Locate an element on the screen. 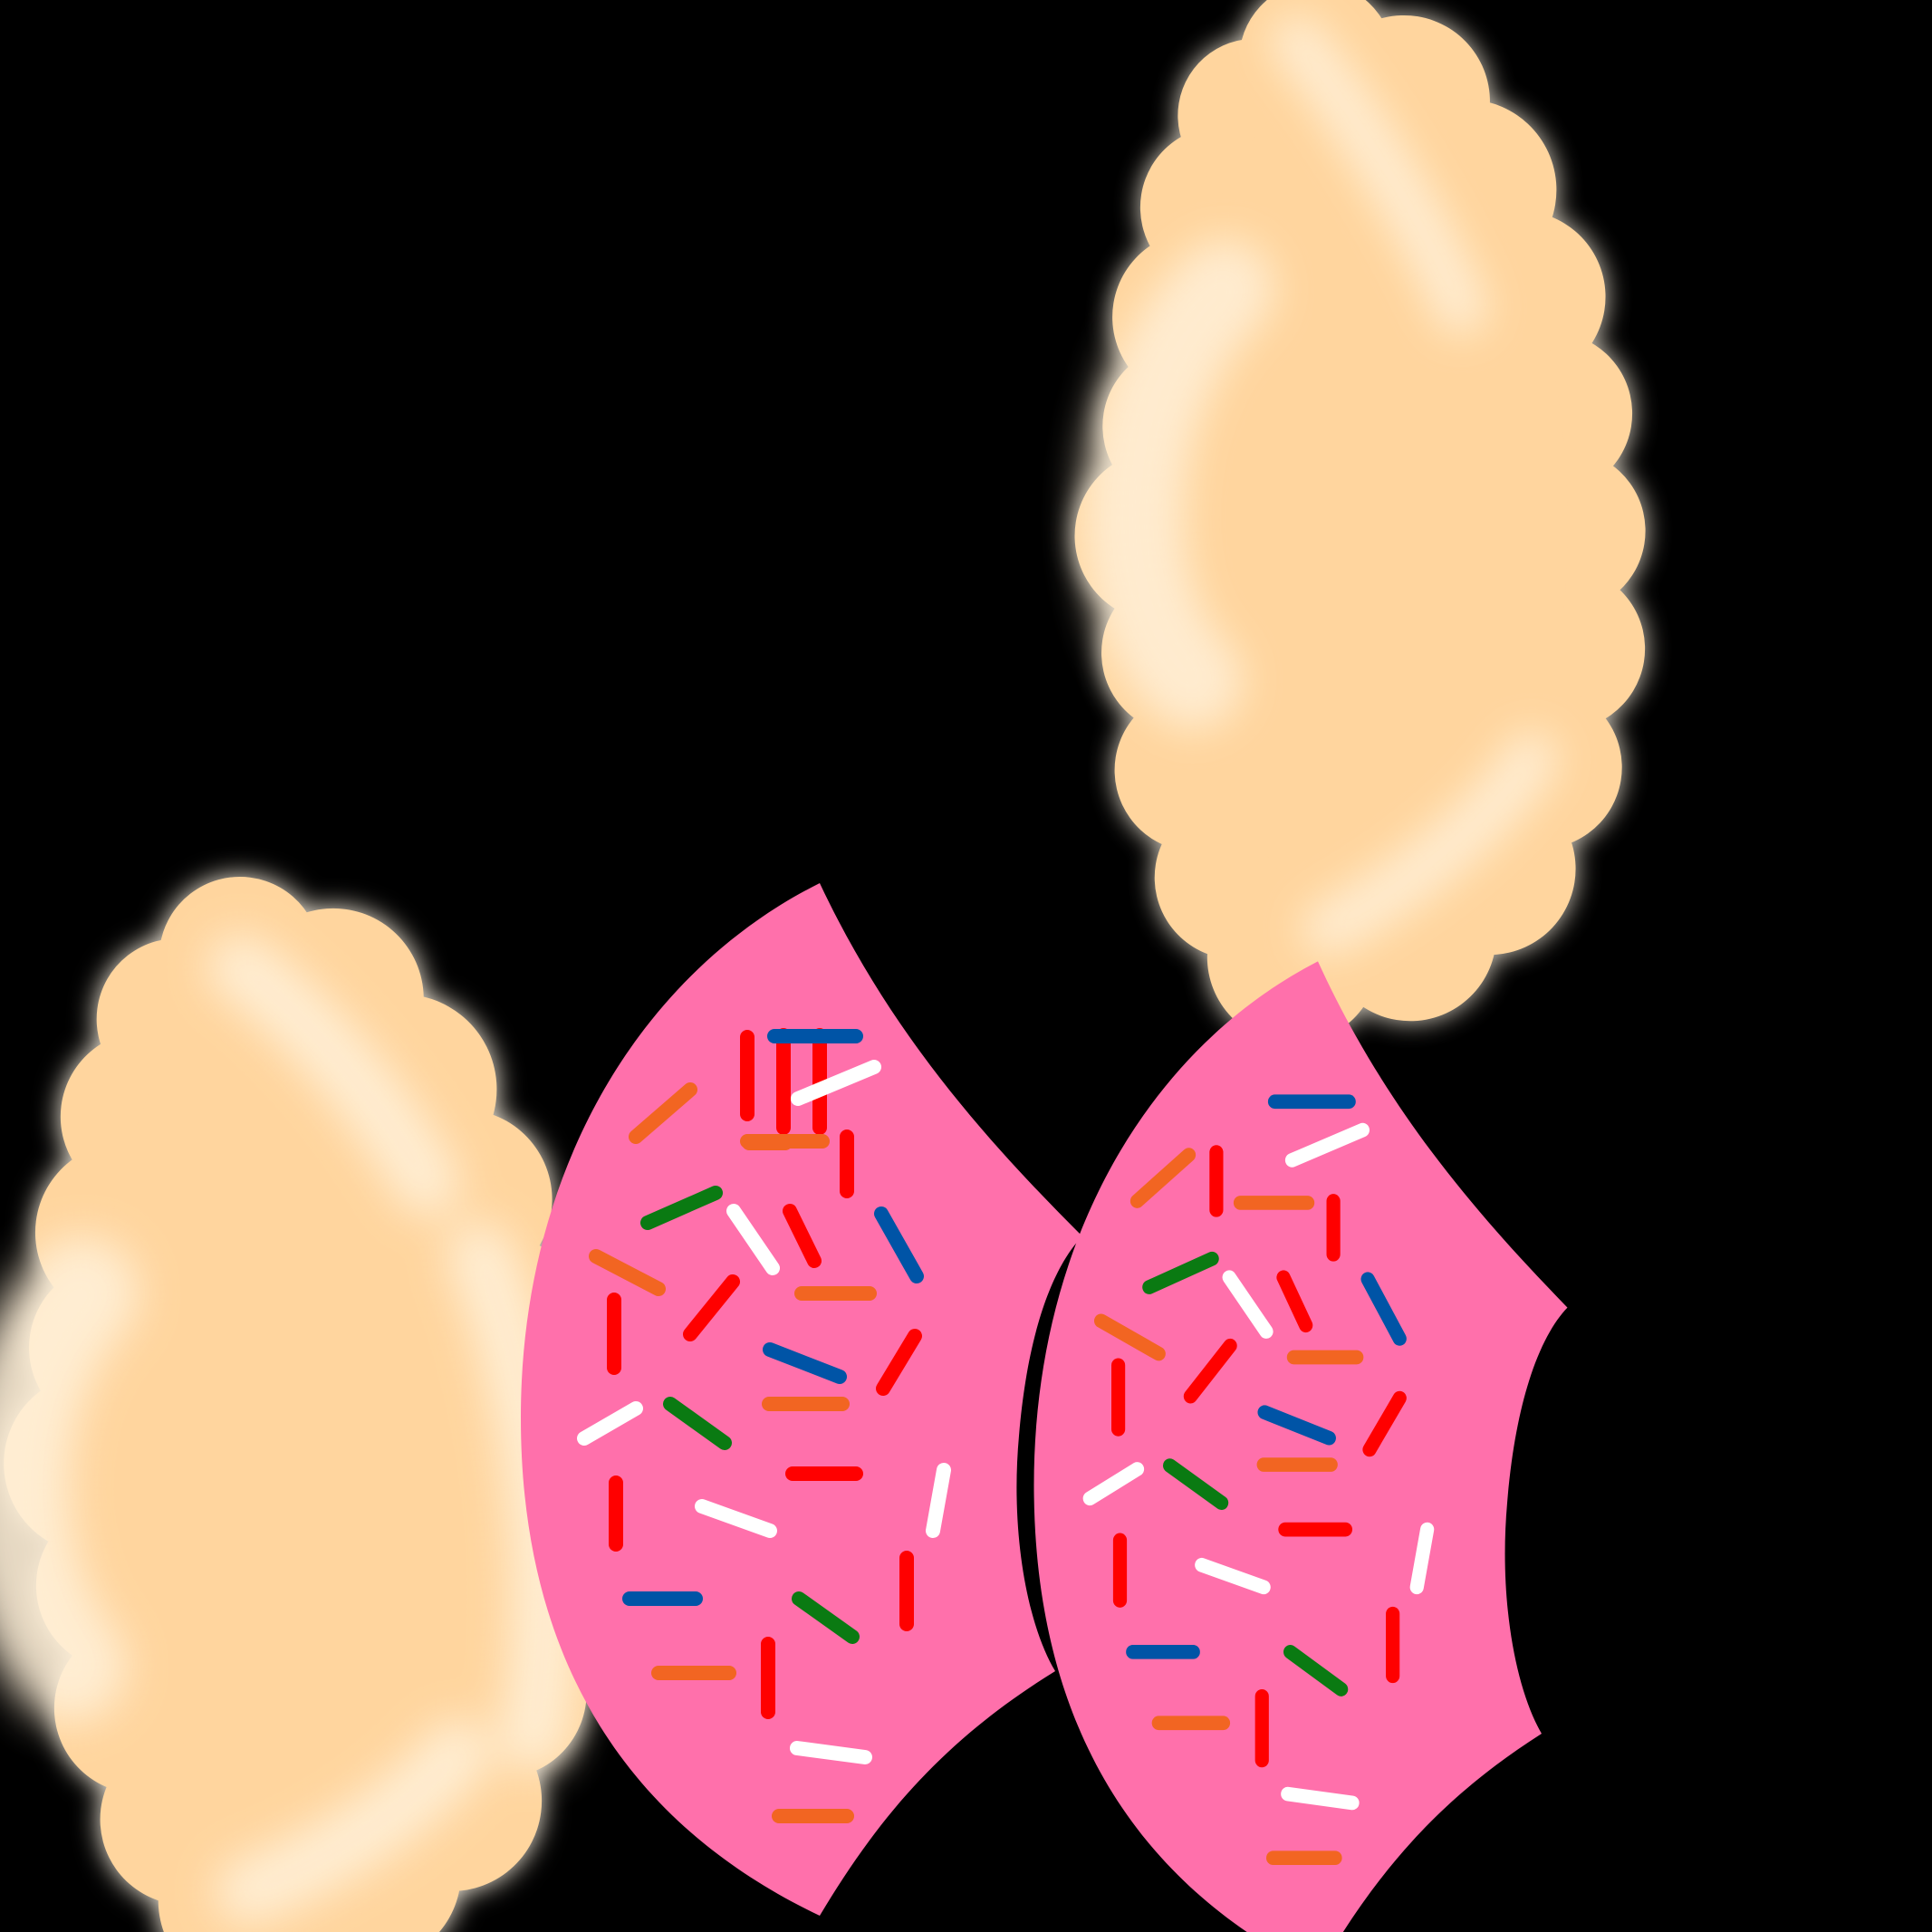 The width and height of the screenshot is (1932, 1932). frosted-sprinkle-pastry is located at coordinates (1300, 1446).